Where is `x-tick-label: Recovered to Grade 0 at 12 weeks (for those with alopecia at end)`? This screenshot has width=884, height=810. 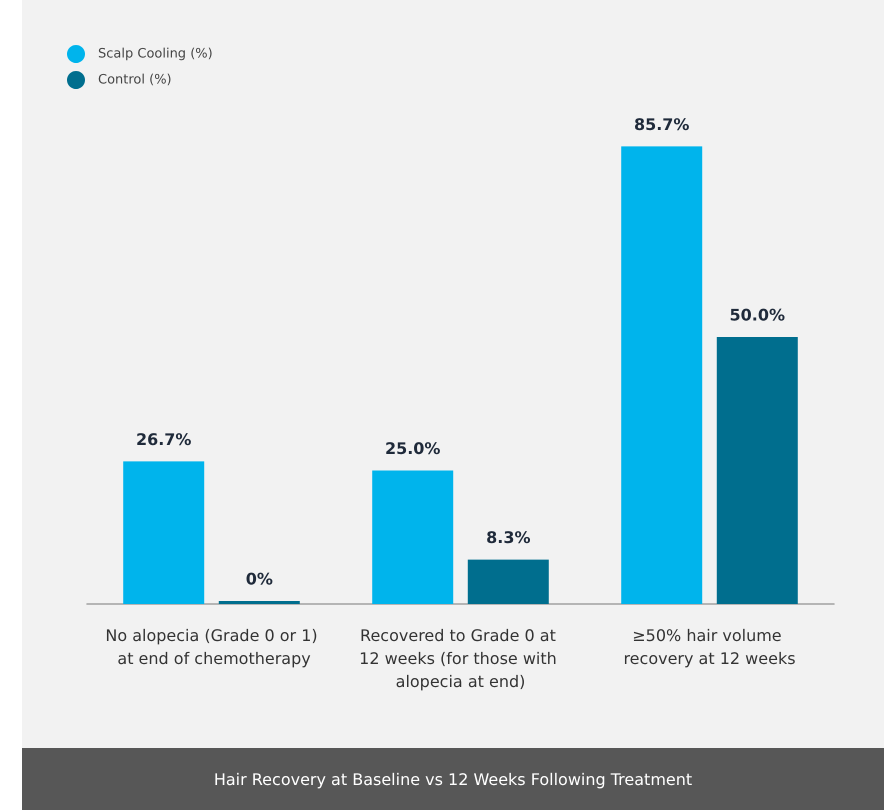
x-tick-label: Recovered to Grade 0 at 12 weeks (for those with alopecia at end) is located at coordinates (460, 658).